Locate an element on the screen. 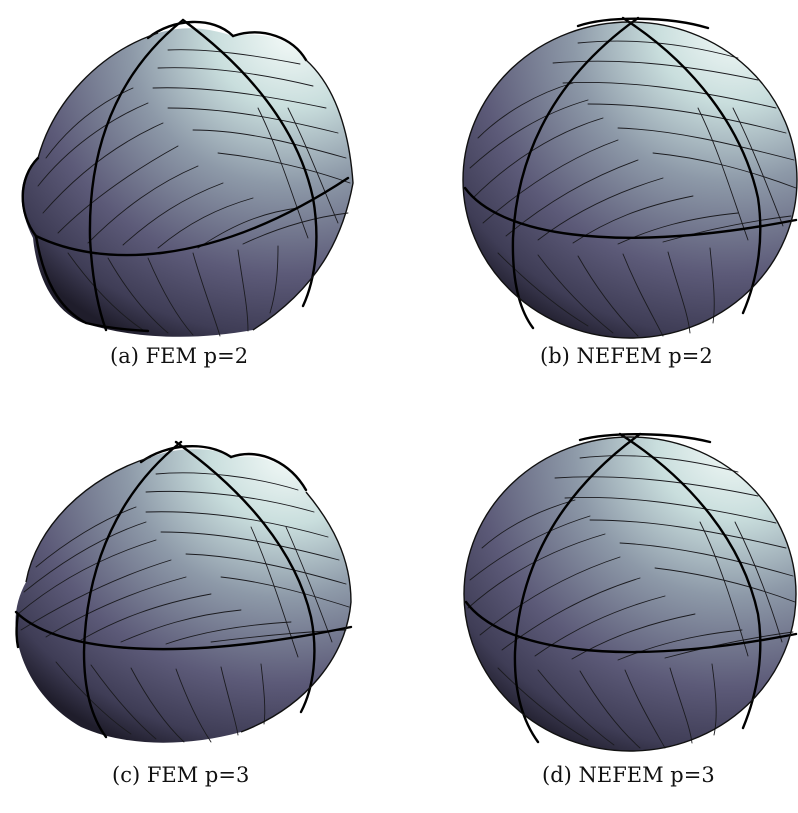  fem-p2-outline is located at coordinates (195, 181).